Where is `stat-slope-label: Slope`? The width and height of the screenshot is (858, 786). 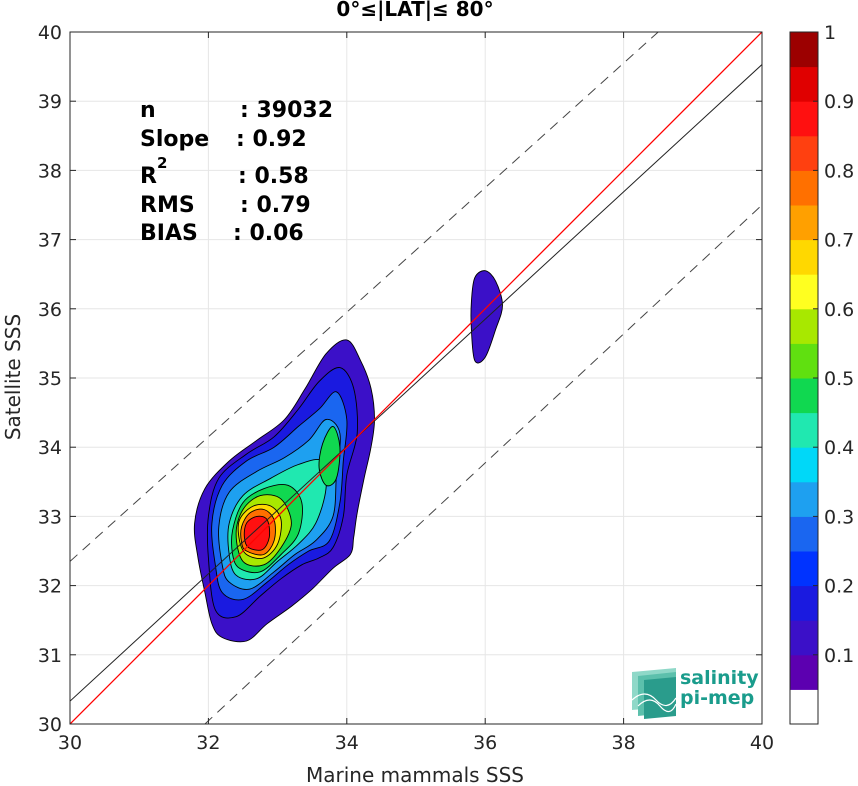 stat-slope-label: Slope is located at coordinates (174, 139).